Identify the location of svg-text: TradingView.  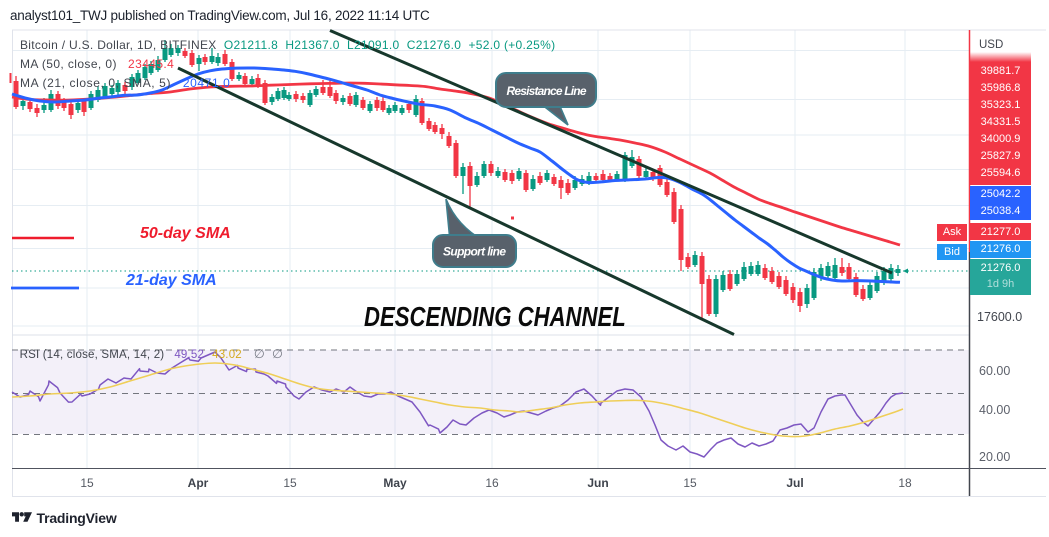
(76, 519).